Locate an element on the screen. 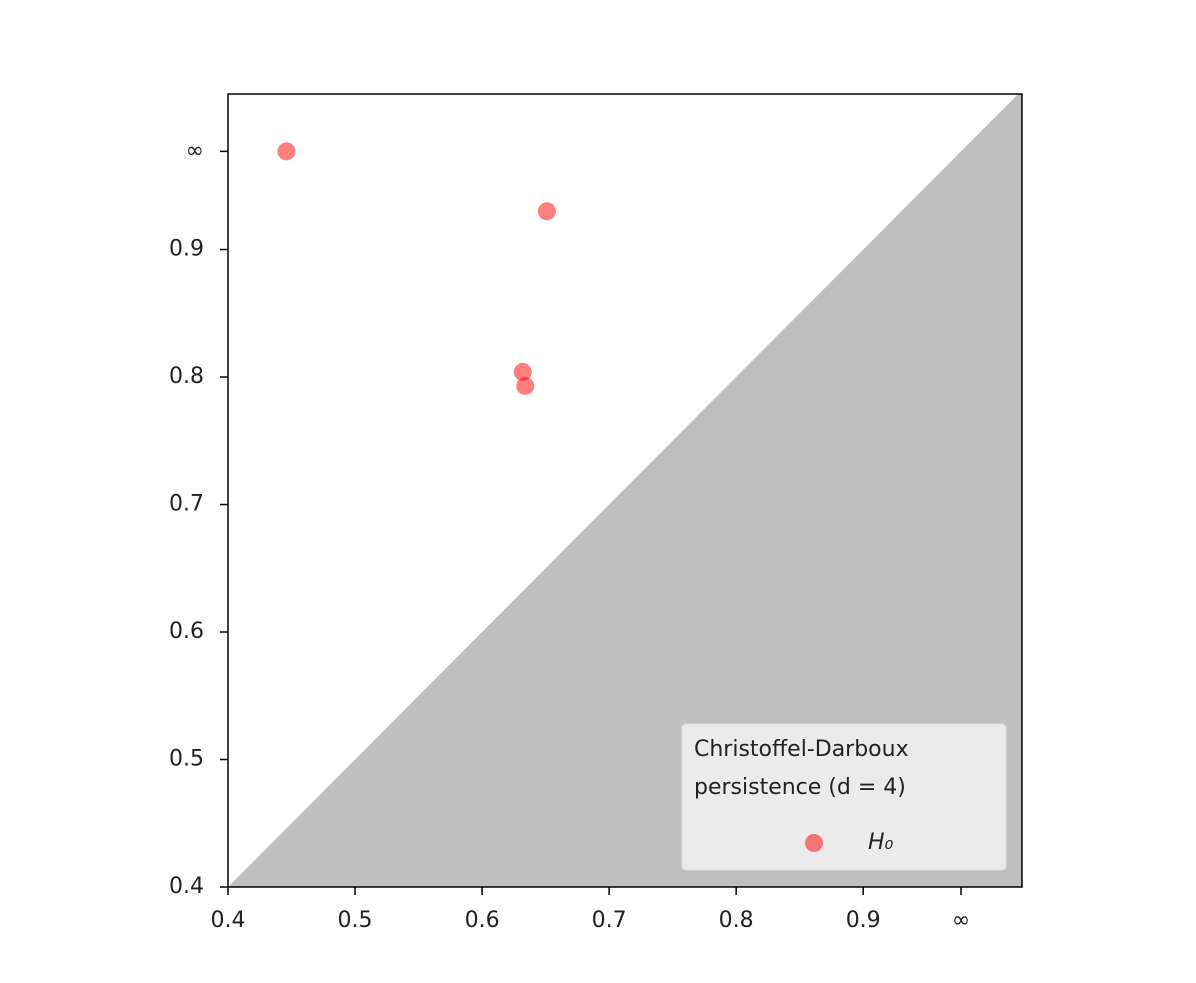 The width and height of the screenshot is (1196, 983). y-tick-label: 0.4 is located at coordinates (186, 886).